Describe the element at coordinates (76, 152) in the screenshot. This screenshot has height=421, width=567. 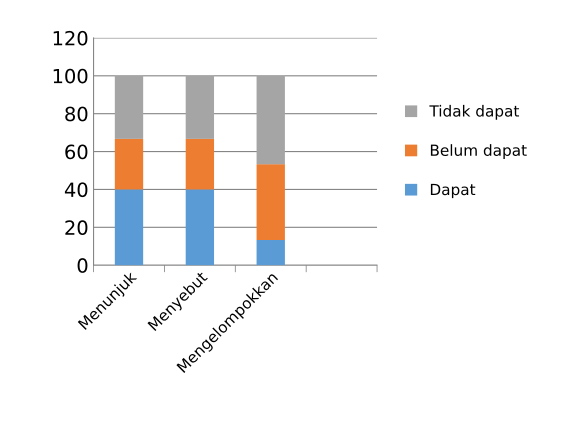
I see `y-tick-label: 60` at that location.